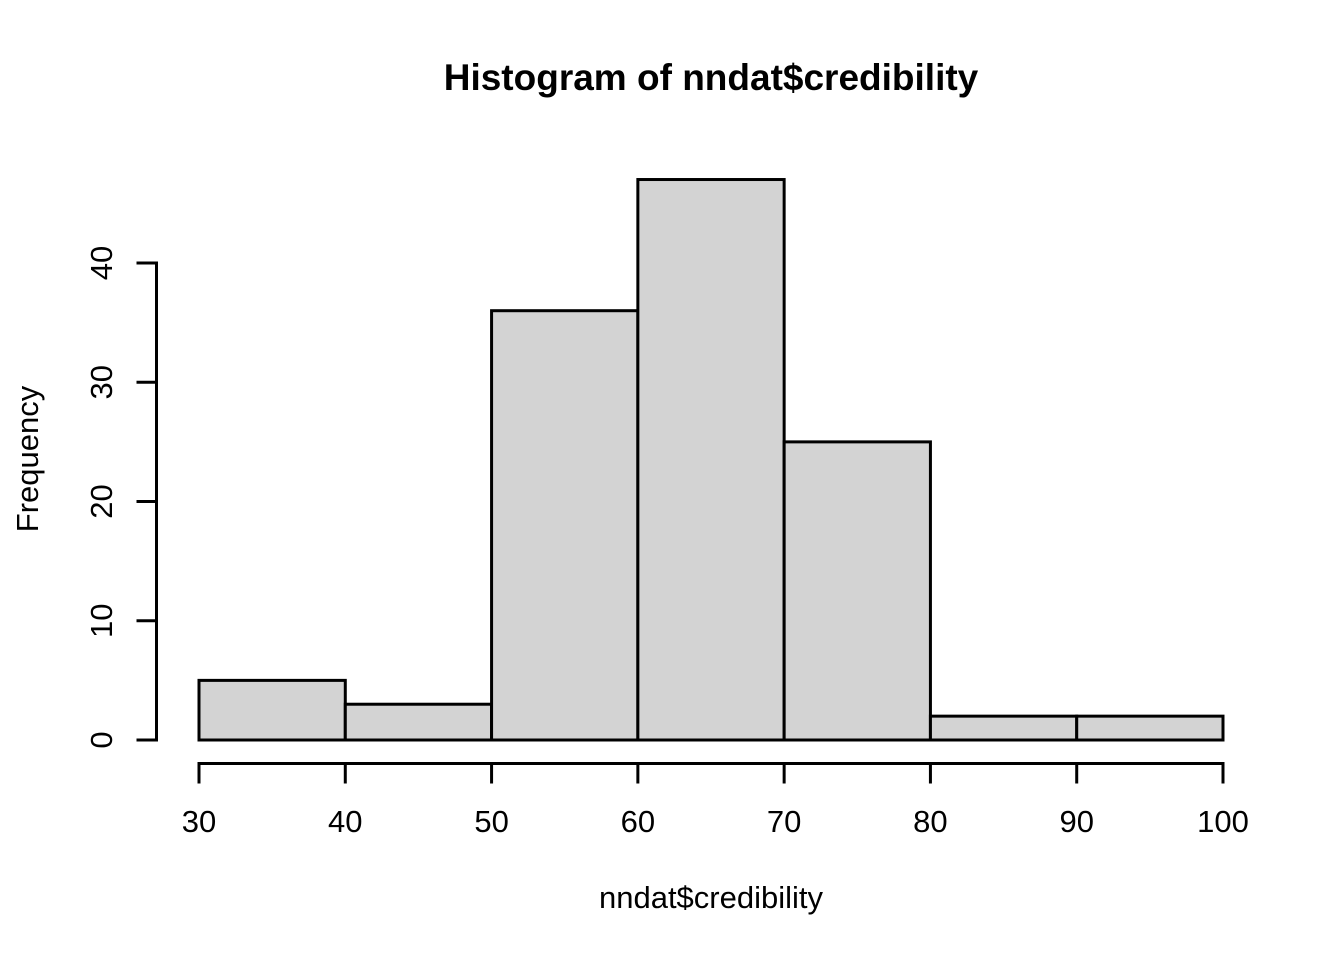  I want to click on y-tick-label: 30, so click(101, 382).